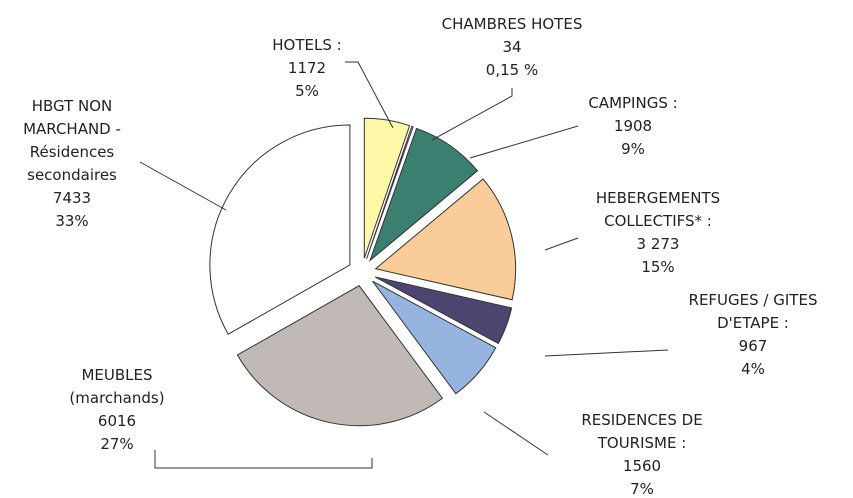 Image resolution: width=853 pixels, height=498 pixels. I want to click on slice-label: HOTELS :, so click(306, 45).